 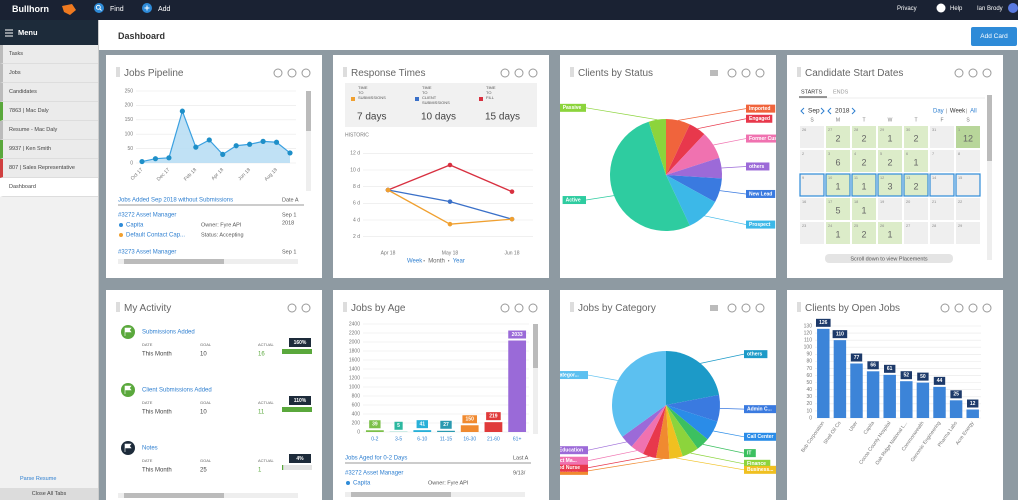 I want to click on sidebar-item: Jobs, so click(x=49, y=73).